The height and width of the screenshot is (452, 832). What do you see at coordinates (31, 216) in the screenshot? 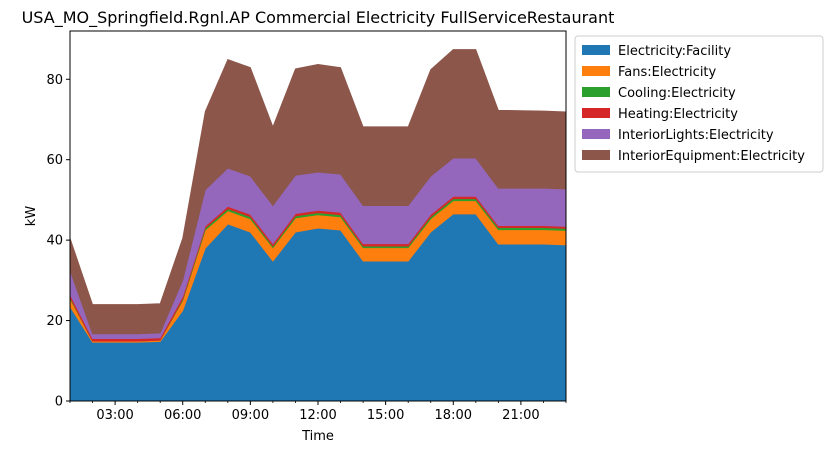
I see `y-axis-label: kW` at bounding box center [31, 216].